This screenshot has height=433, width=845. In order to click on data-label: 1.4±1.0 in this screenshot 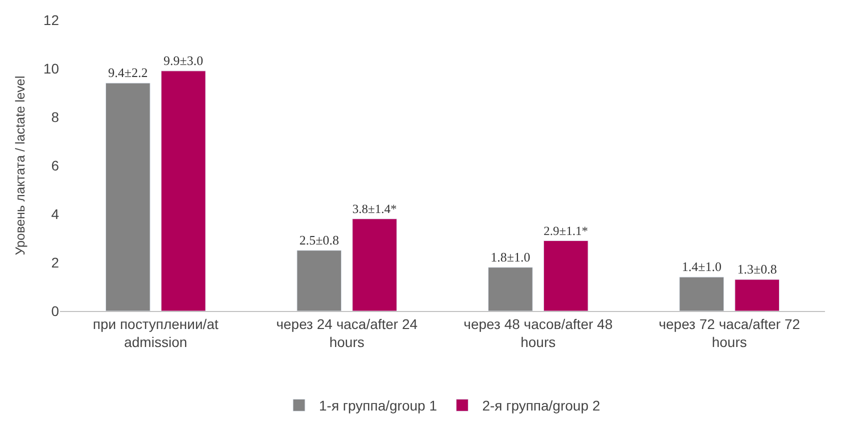, I will do `click(702, 266)`.